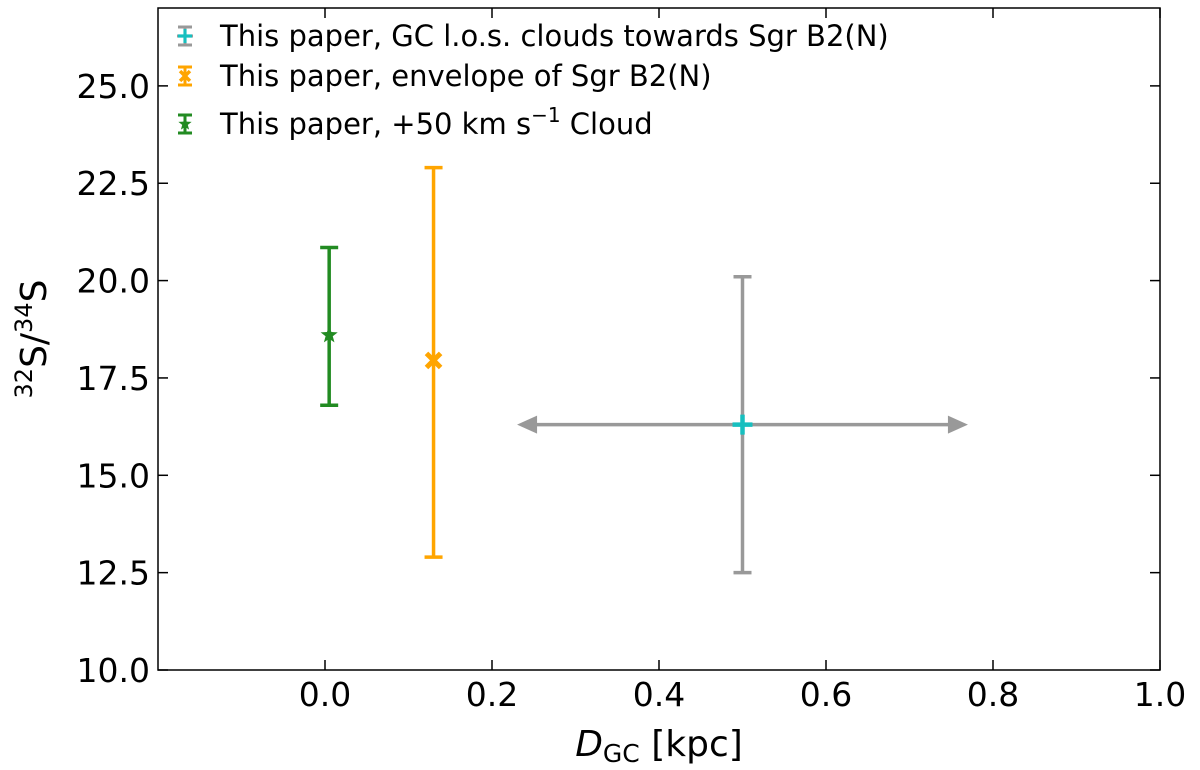 The width and height of the screenshot is (1200, 770). I want to click on legend-label: This paper, +50 km s−1 Cloud, so click(436, 122).